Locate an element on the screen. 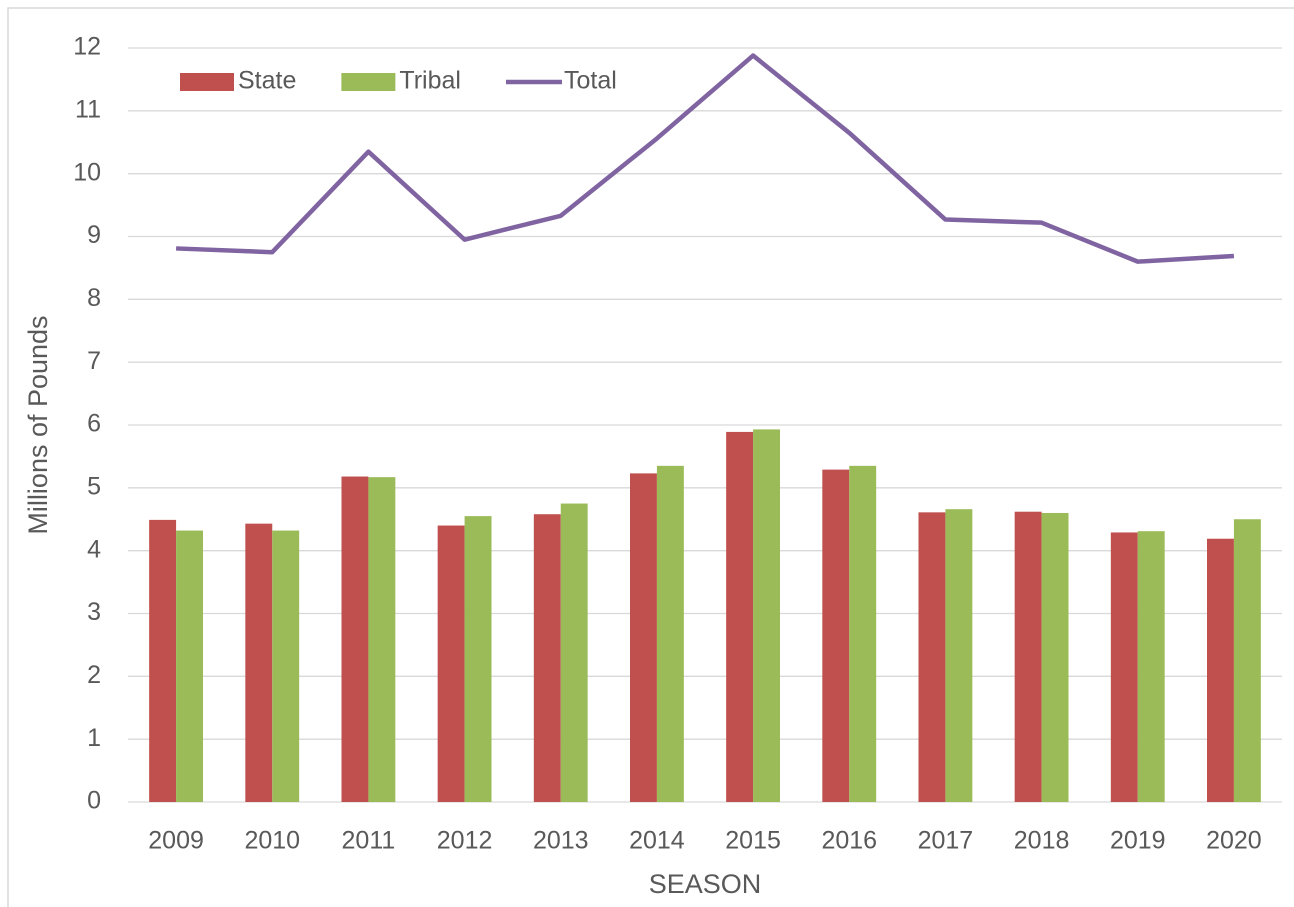  x-axis-label: SEASON is located at coordinates (705, 884).